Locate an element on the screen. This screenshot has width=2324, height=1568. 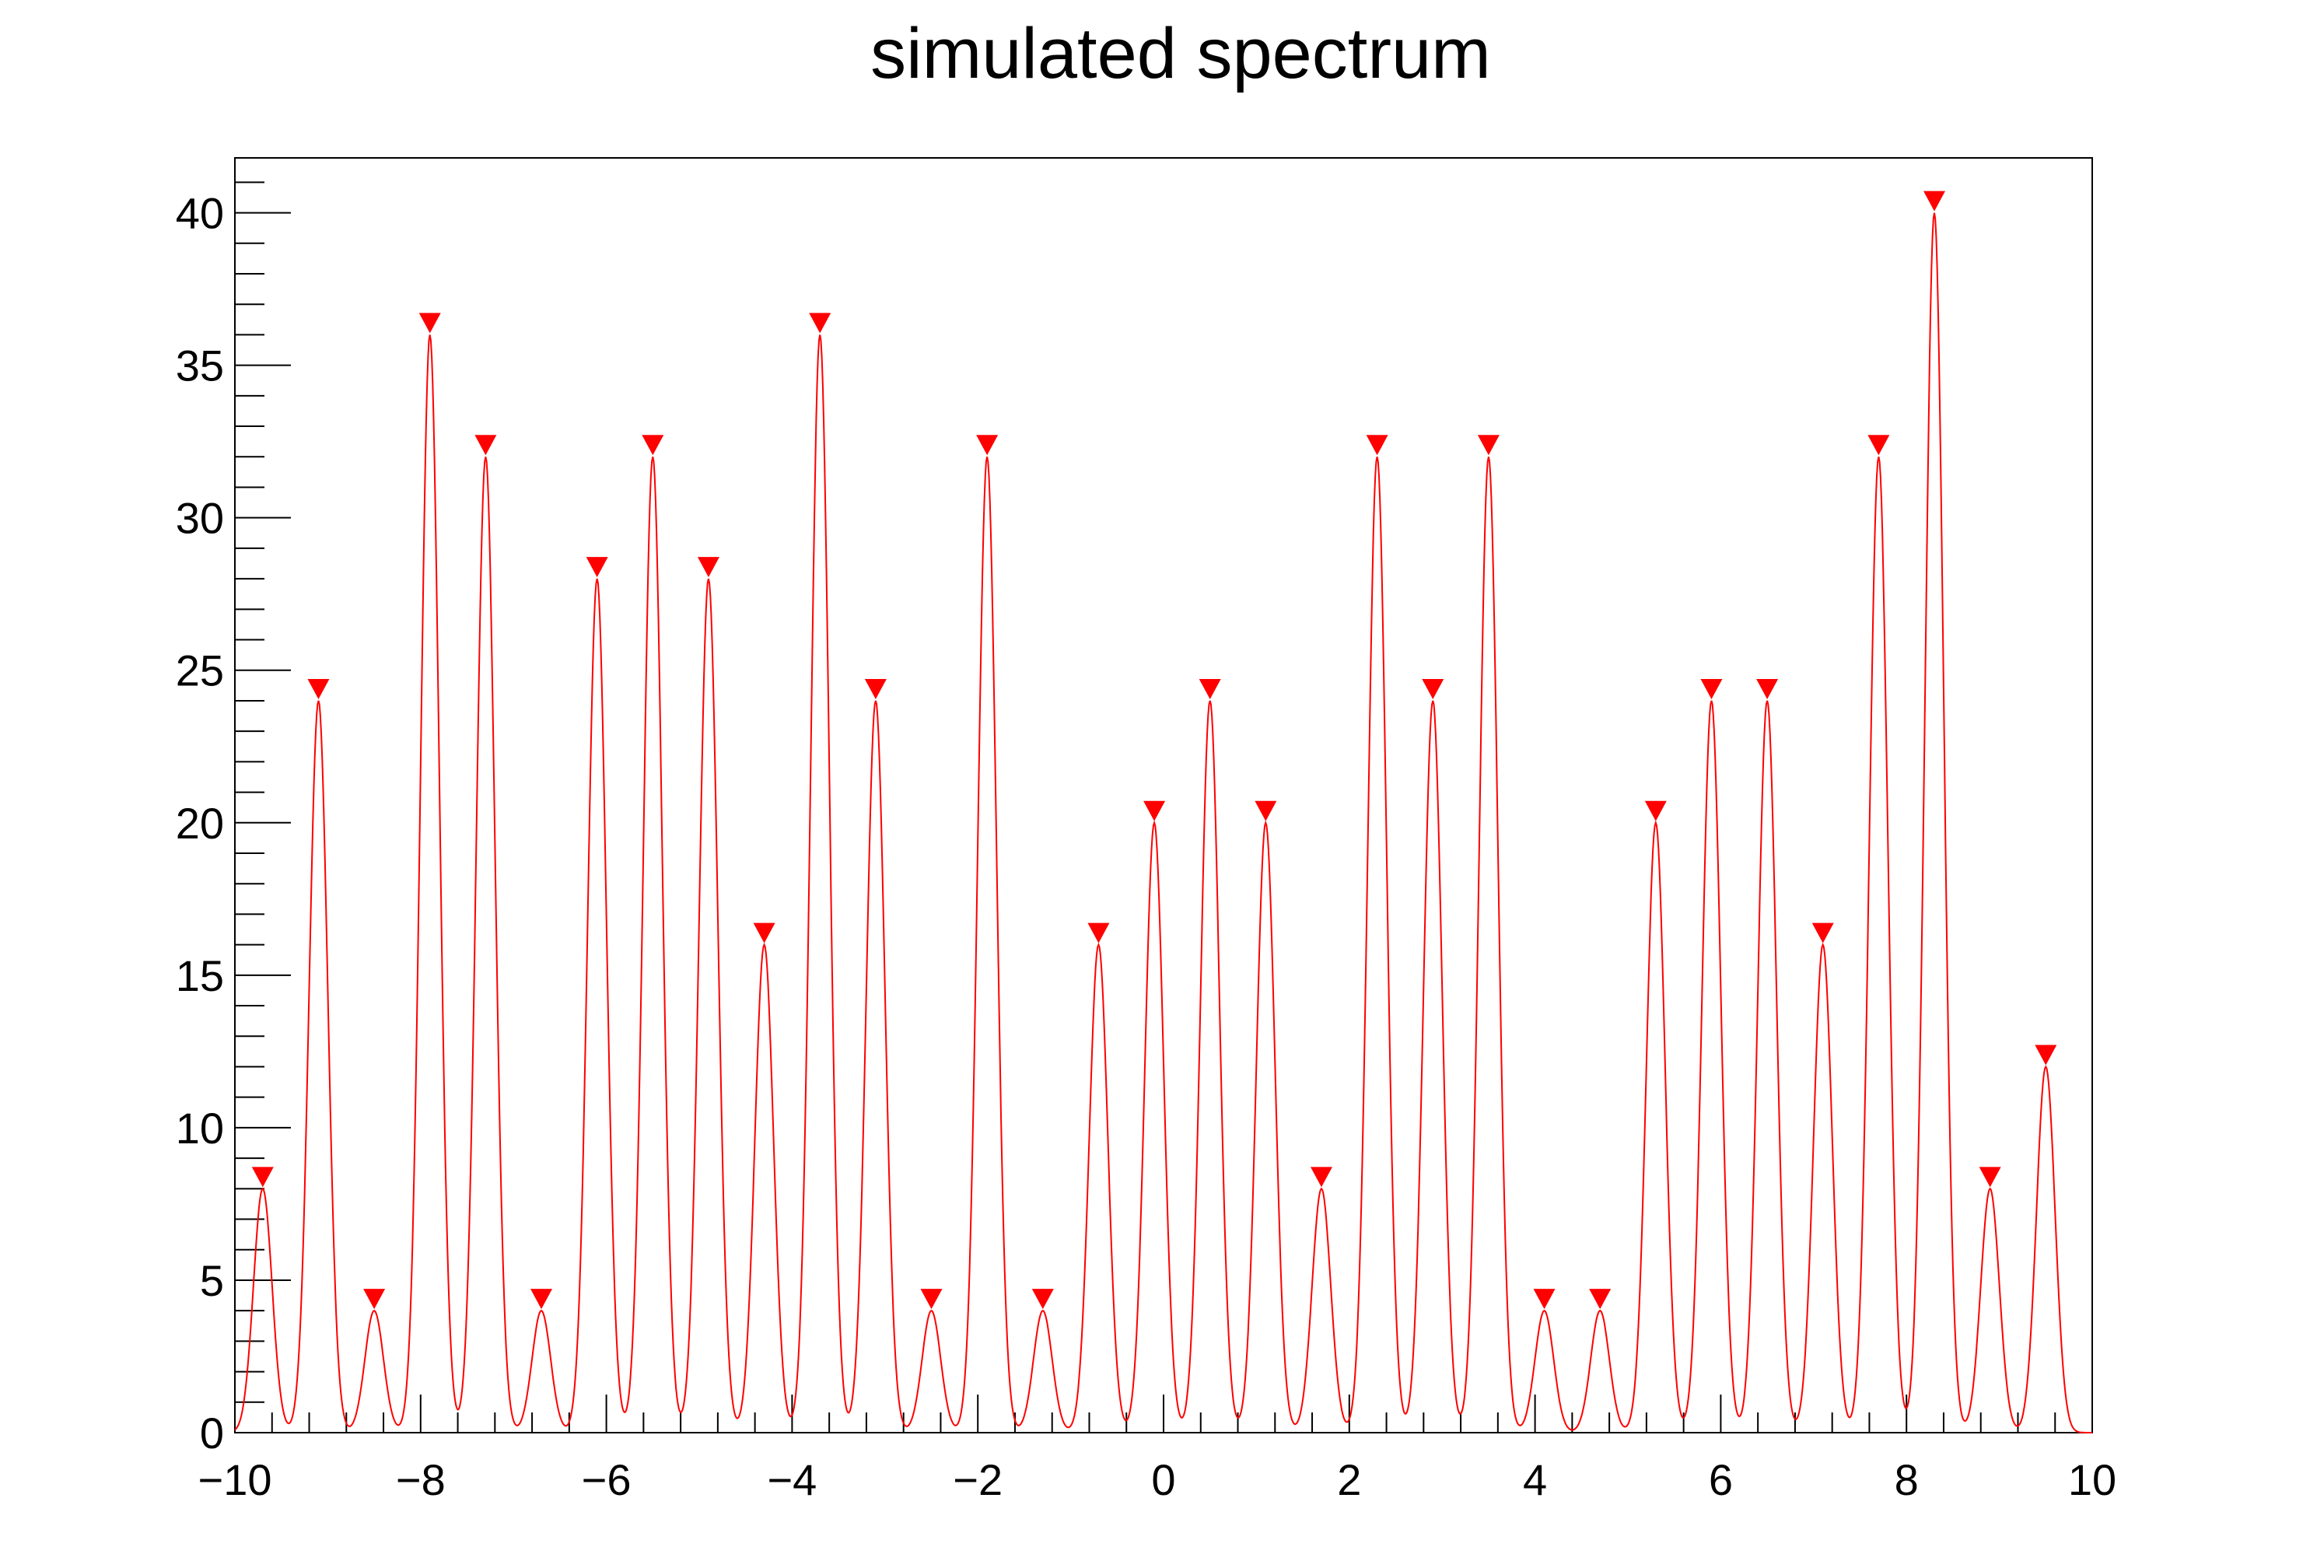
x-tick-label: −10 is located at coordinates (235, 1479).